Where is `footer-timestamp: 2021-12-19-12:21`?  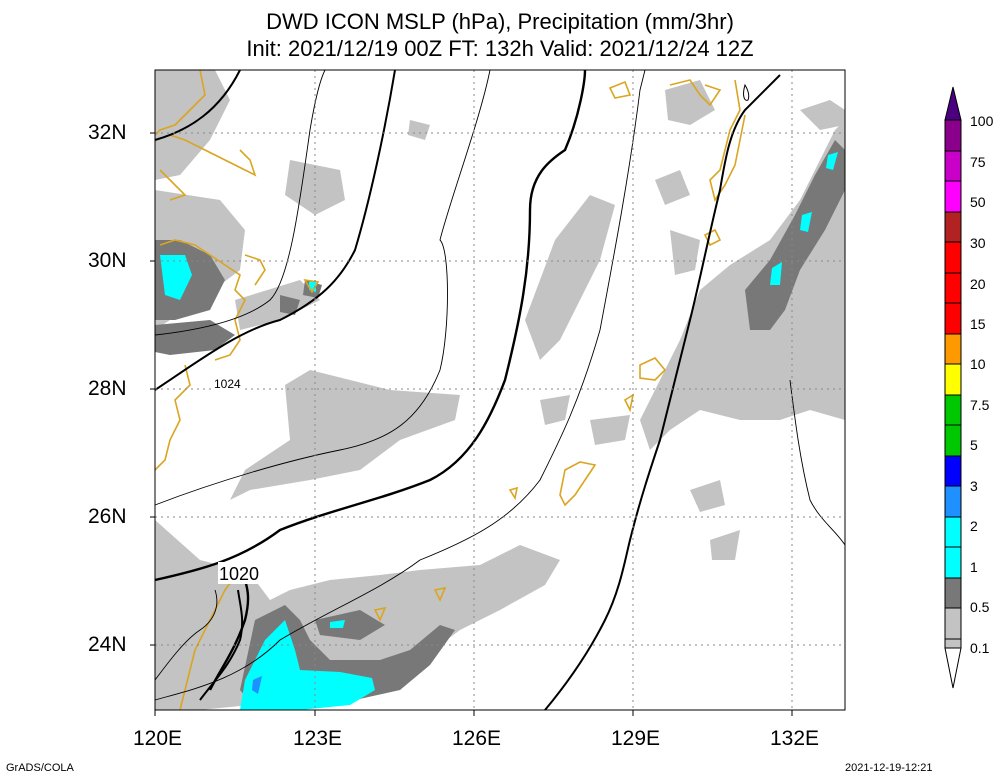 footer-timestamp: 2021-12-19-12:21 is located at coordinates (889, 768).